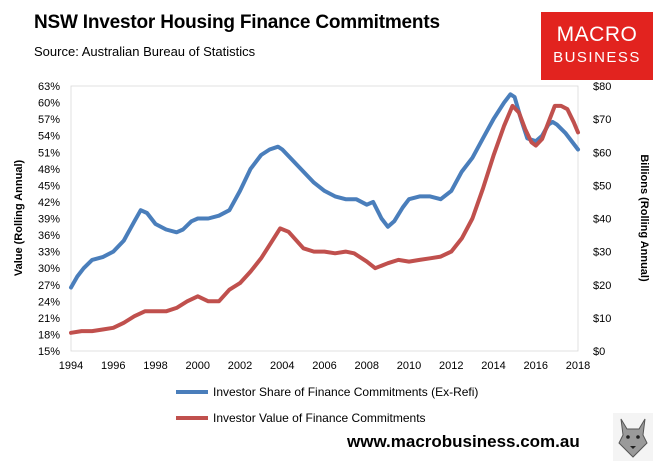  What do you see at coordinates (49, 286) in the screenshot?
I see `left-tick-label: 27%` at bounding box center [49, 286].